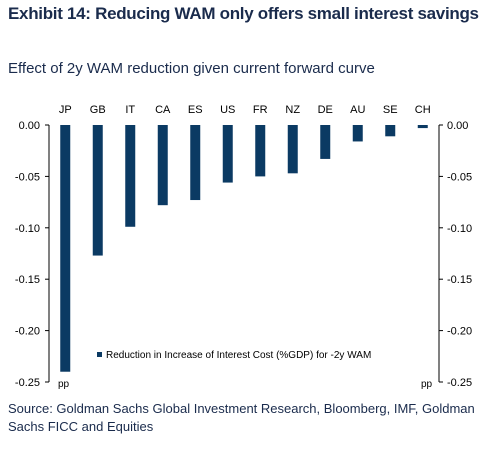 This screenshot has height=454, width=491. What do you see at coordinates (325, 110) in the screenshot?
I see `category-label-de: DE` at bounding box center [325, 110].